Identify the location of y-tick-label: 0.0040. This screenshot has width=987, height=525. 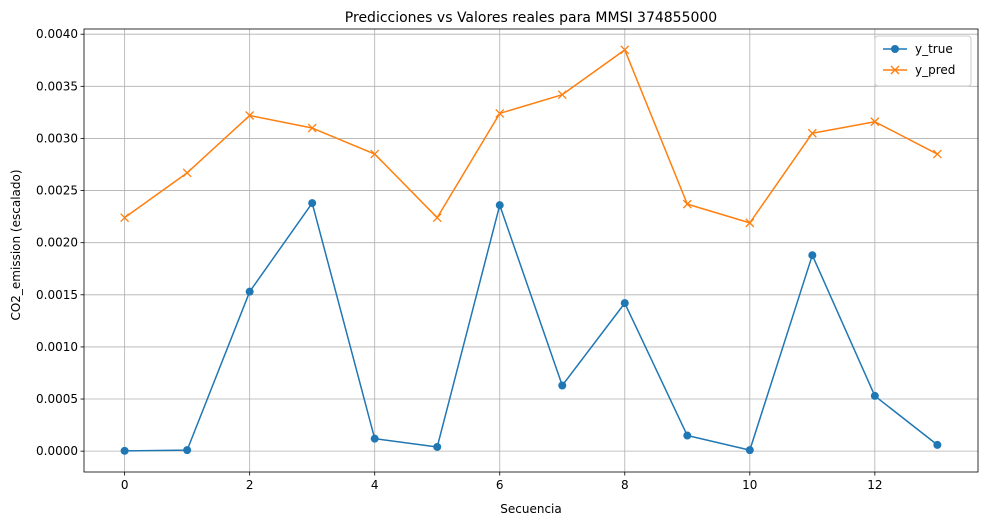
(57, 34).